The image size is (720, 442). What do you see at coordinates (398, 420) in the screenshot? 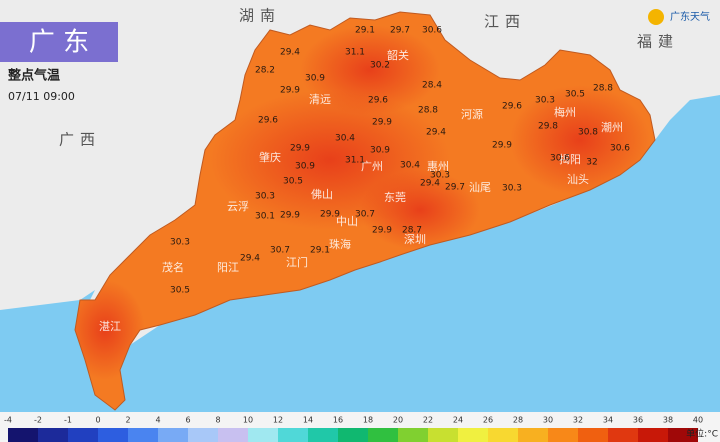
I see `legend-tick: 20` at bounding box center [398, 420].